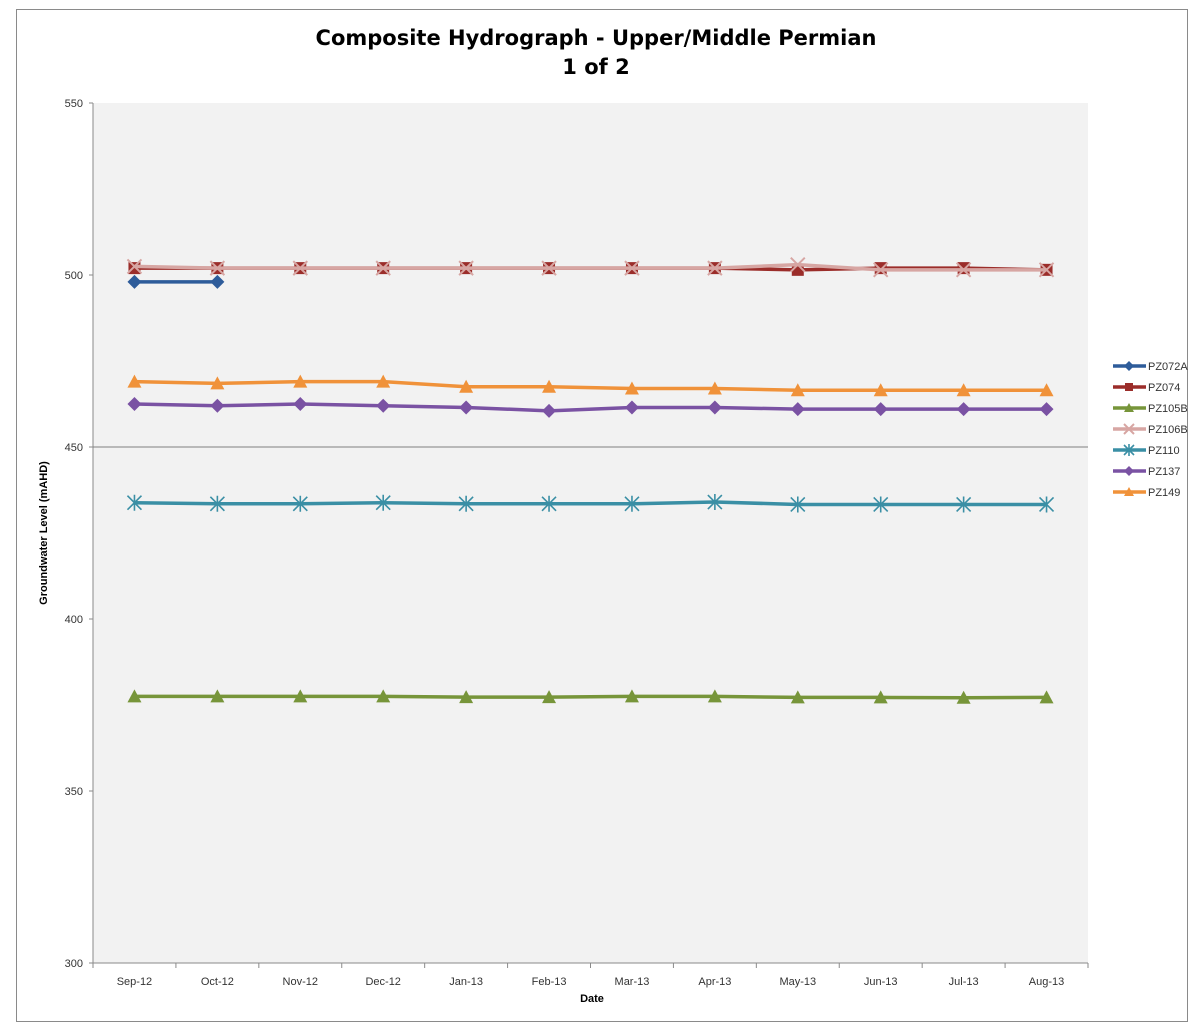  Describe the element at coordinates (74, 104) in the screenshot. I see `y-tick-label: 550` at that location.